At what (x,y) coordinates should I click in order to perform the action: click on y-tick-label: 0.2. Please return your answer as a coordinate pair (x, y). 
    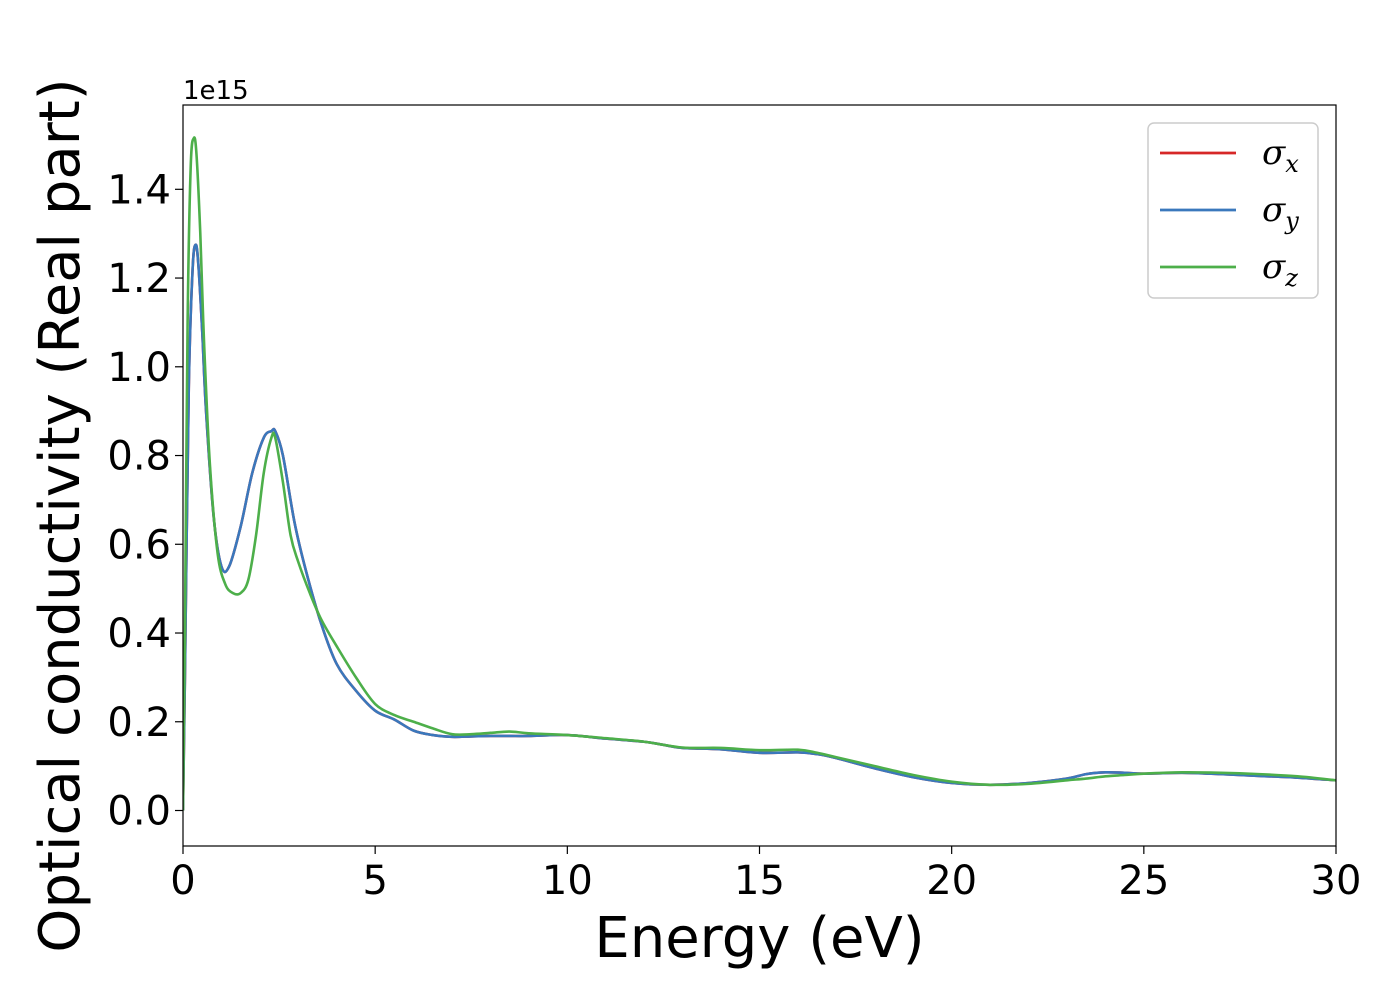
    Looking at the image, I should click on (139, 723).